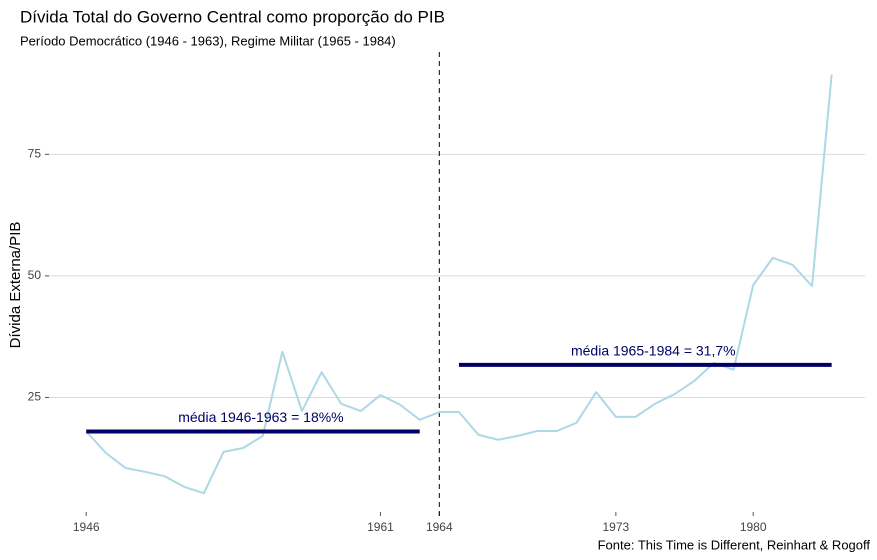 The image size is (877, 560). I want to click on mean-label: média 1946-1963 = 18%%, so click(260, 417).